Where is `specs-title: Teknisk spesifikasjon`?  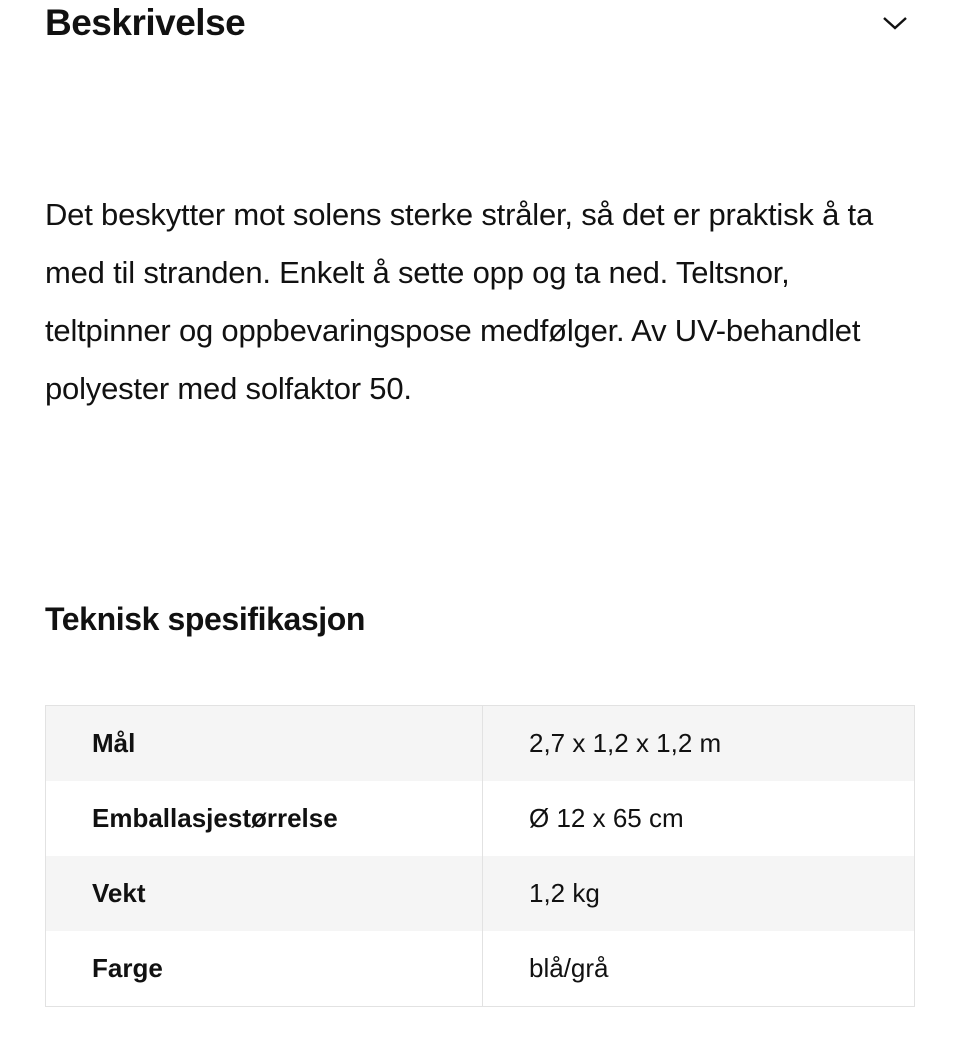
specs-title: Teknisk spesifikasjon is located at coordinates (205, 619).